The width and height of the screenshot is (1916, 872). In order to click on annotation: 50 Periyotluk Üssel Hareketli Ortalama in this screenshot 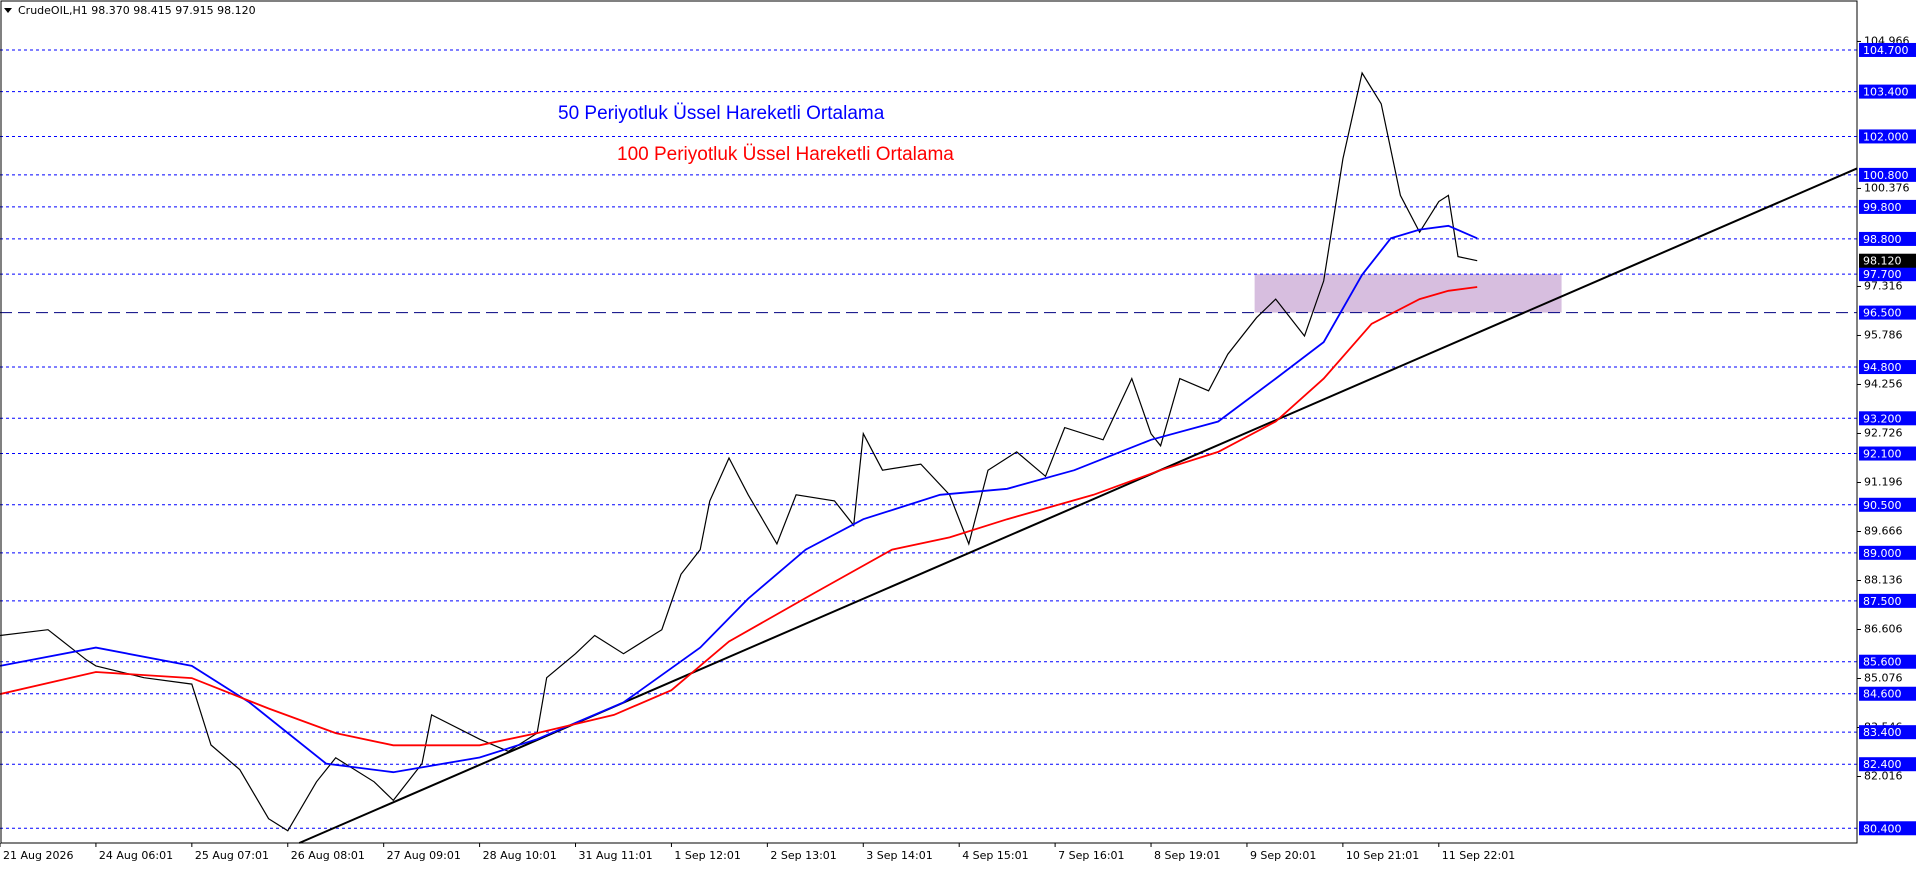, I will do `click(721, 113)`.